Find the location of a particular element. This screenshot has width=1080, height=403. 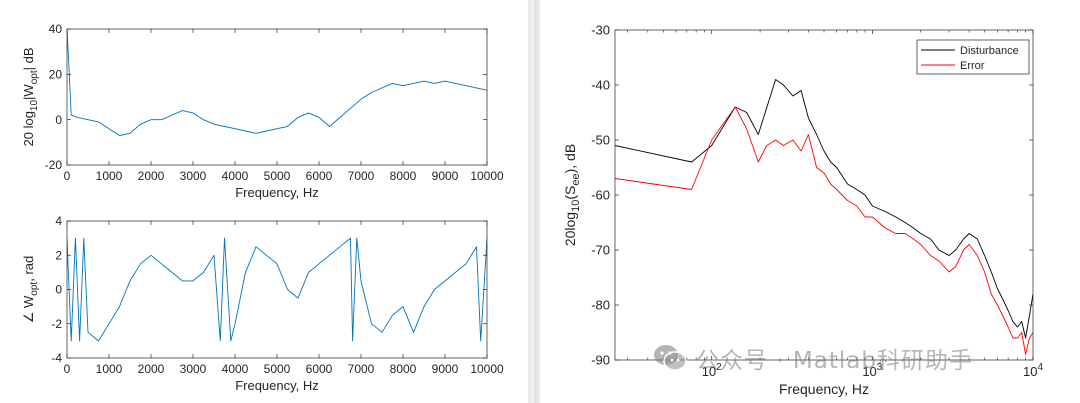

y-tick-label: -60 is located at coordinates (600, 195).